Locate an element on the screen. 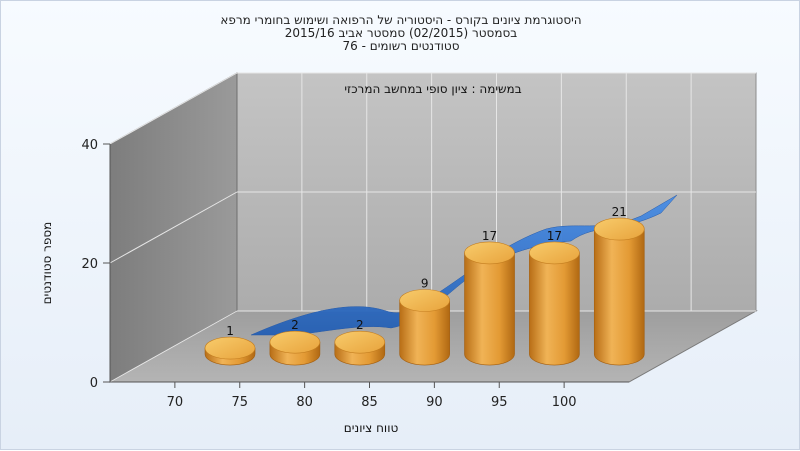  chart-title-line-2: בסמסטר (02/2015) סמסטר אביב 2015/16 is located at coordinates (401, 33).